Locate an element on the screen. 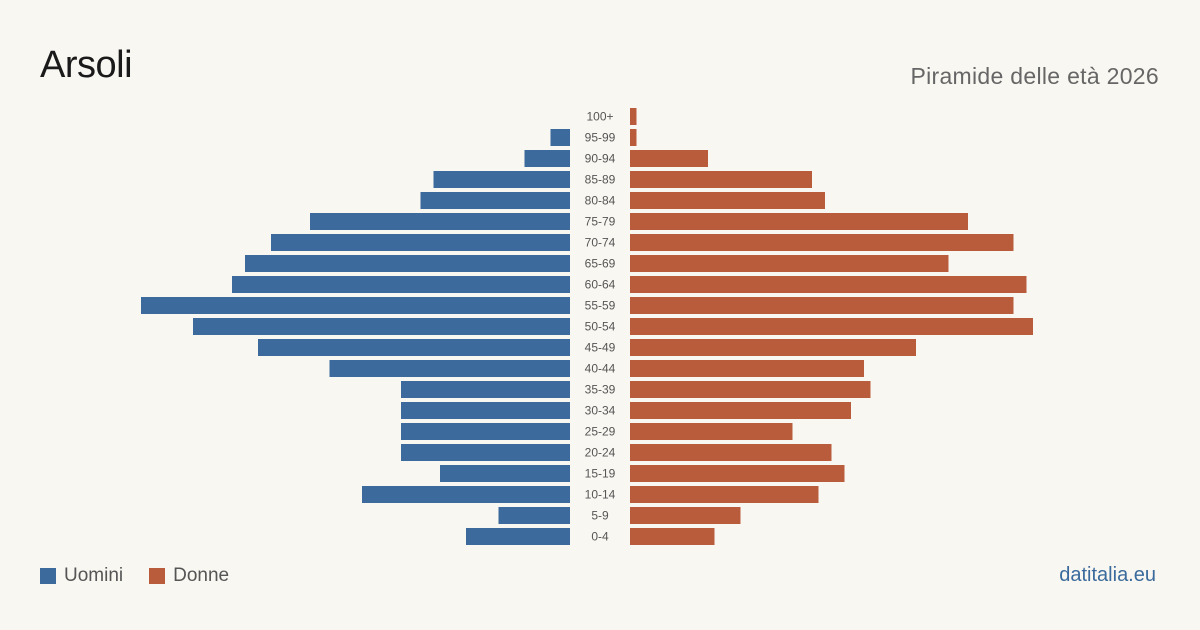 This screenshot has width=1200, height=630. age-label-75-79: 75-79 is located at coordinates (600, 222).